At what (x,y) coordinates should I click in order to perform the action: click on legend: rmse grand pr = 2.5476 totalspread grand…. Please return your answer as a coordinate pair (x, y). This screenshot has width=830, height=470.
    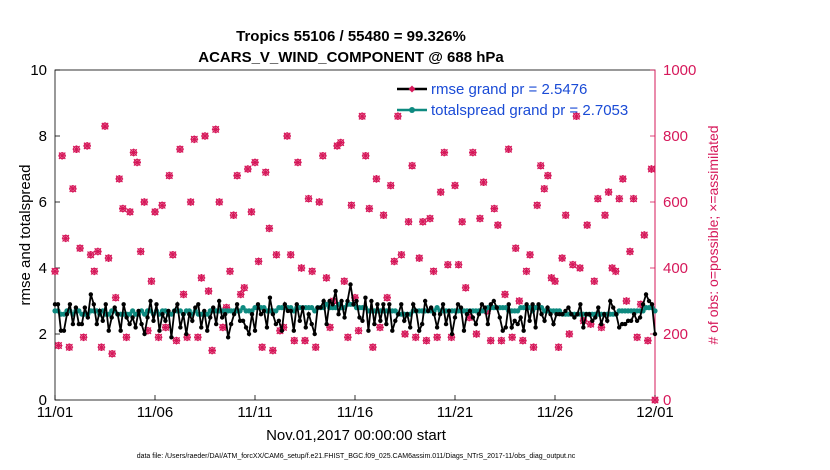
    Looking at the image, I should click on (512, 100).